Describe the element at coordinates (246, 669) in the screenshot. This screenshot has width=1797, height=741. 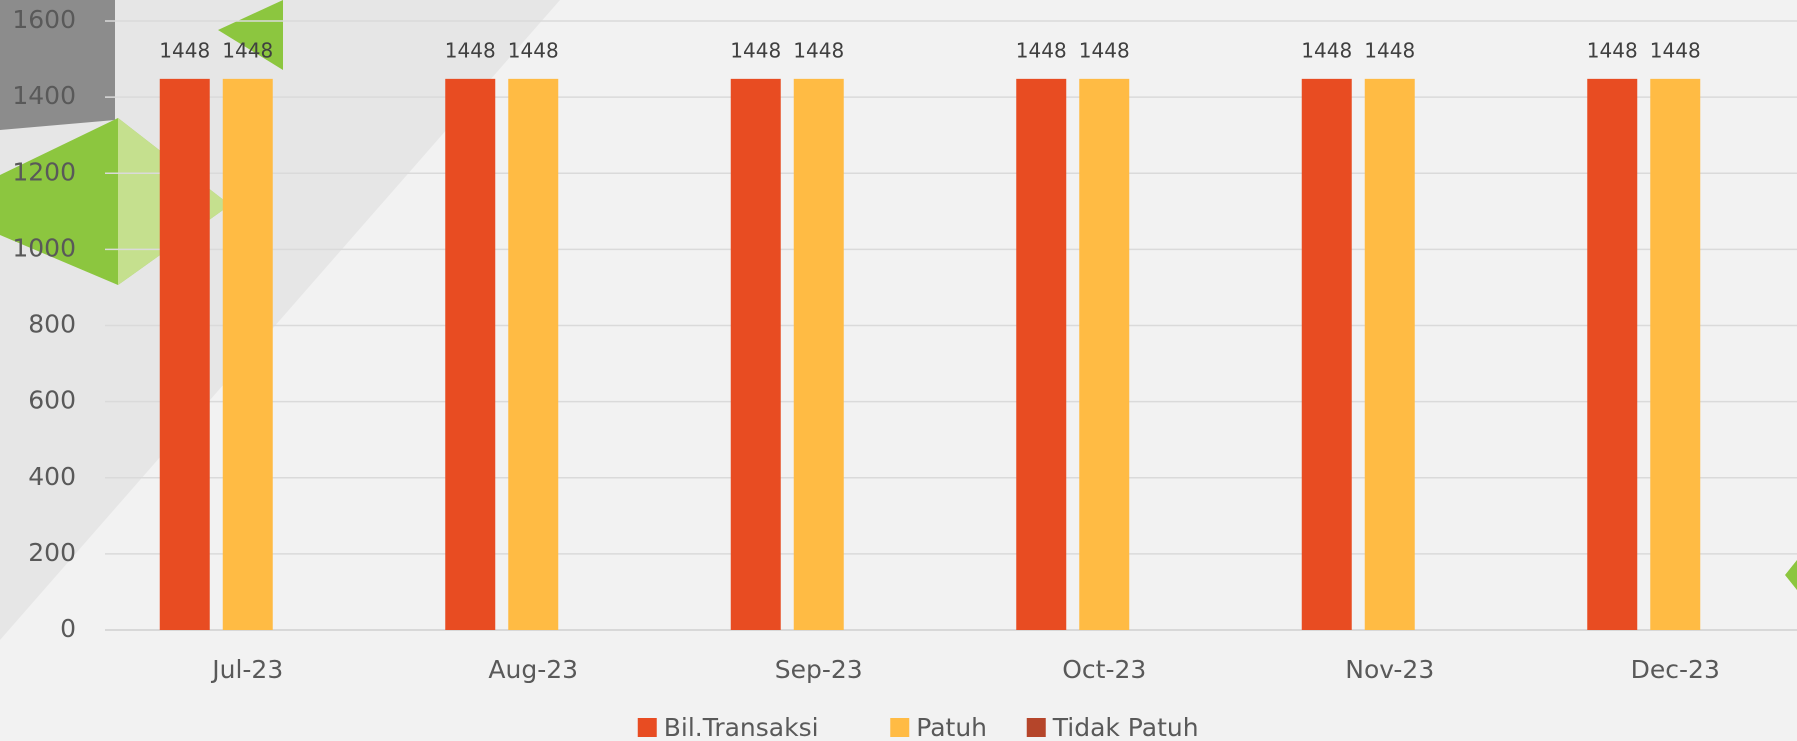
I see `x-tick-label: Jul-23` at that location.